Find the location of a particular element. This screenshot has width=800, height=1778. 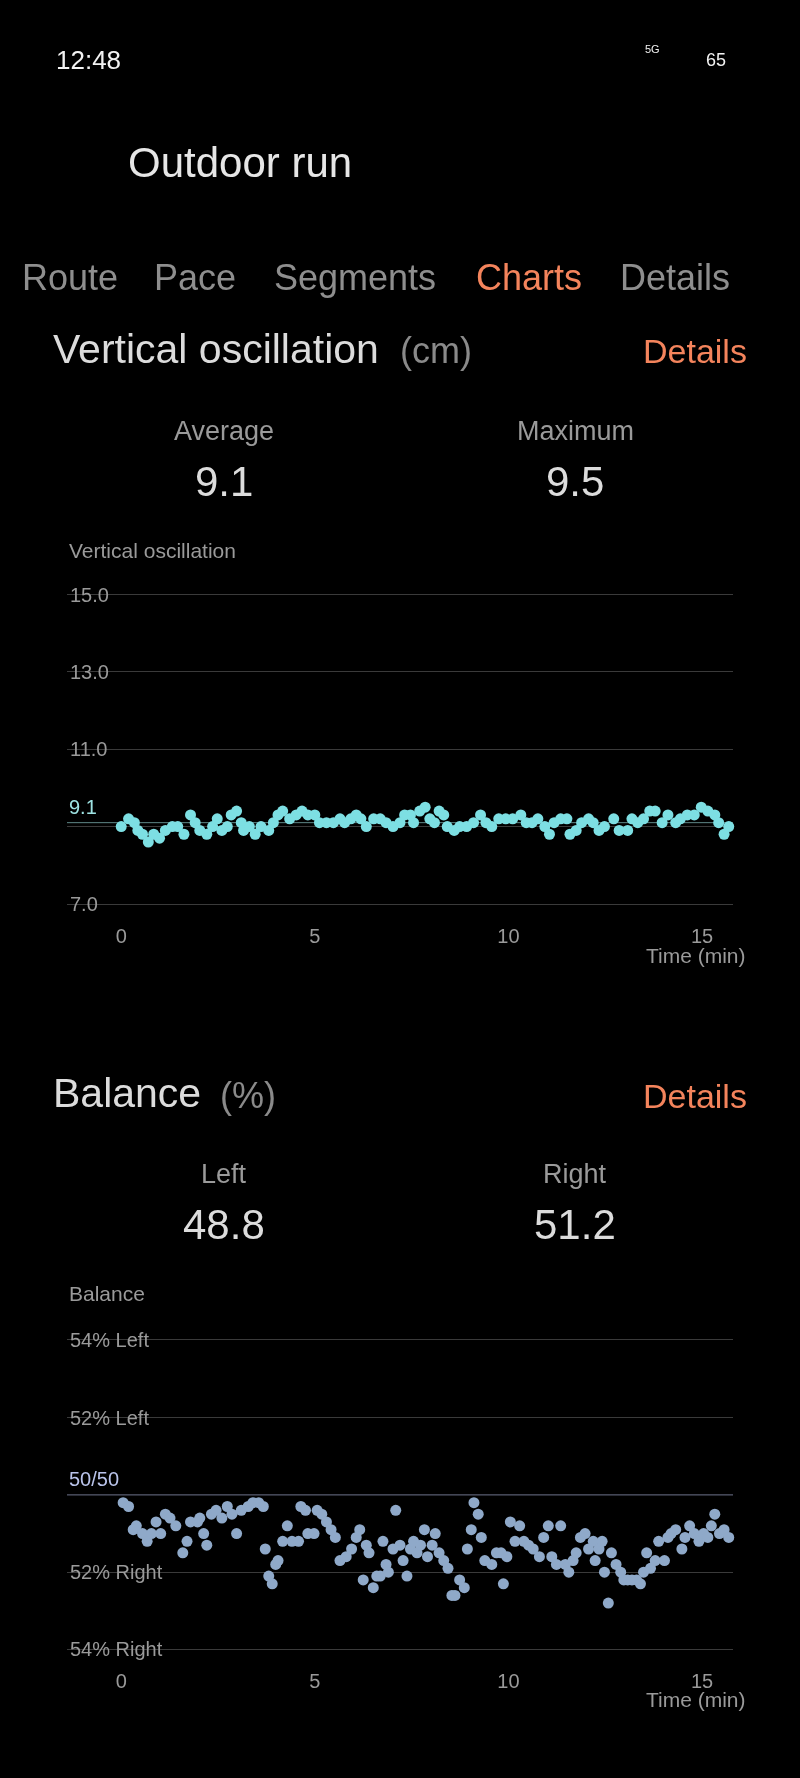

text: 48.8 is located at coordinates (224, 1224).